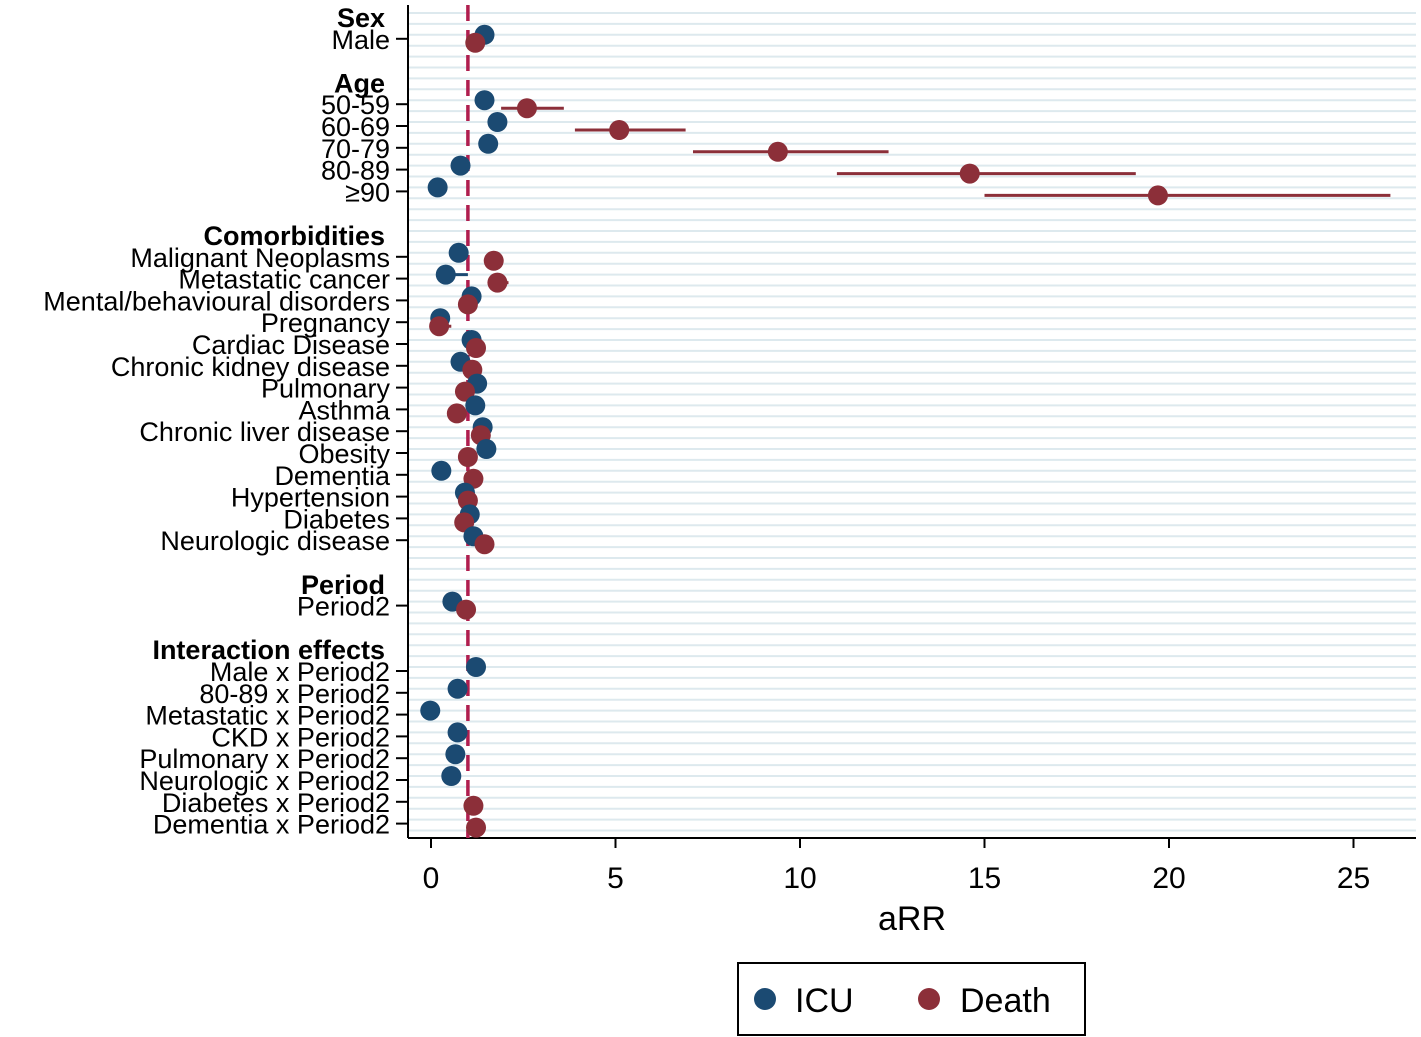  I want to click on row-label: Diabetes x Period2, so click(276, 803).